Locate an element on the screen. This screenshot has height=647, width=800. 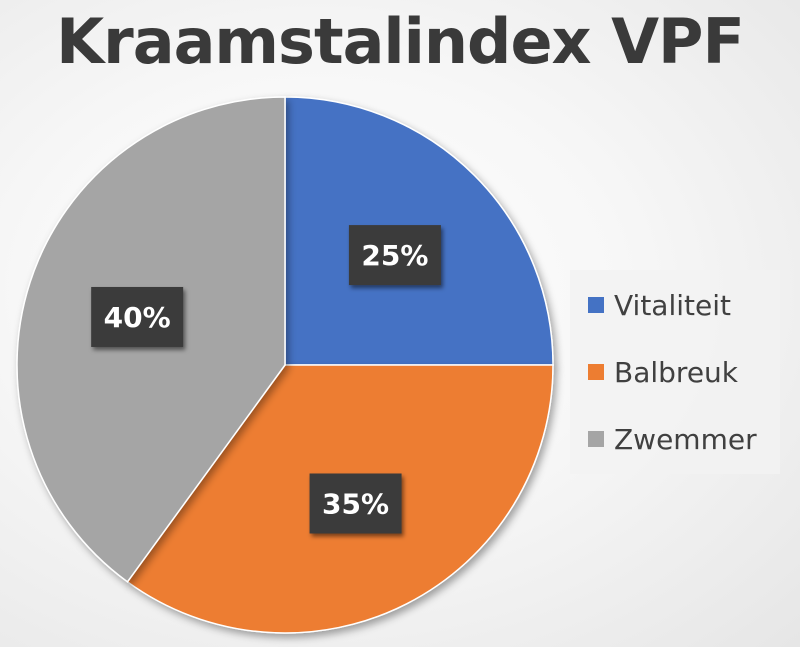
data-label-text-vitaliteit: 25% is located at coordinates (394, 255).